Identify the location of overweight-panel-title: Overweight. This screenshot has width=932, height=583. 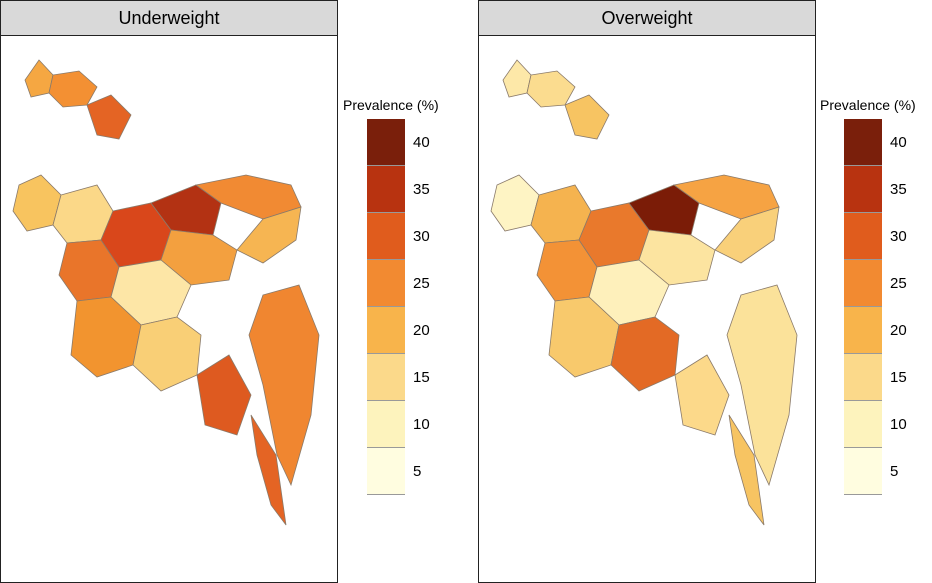
(647, 18).